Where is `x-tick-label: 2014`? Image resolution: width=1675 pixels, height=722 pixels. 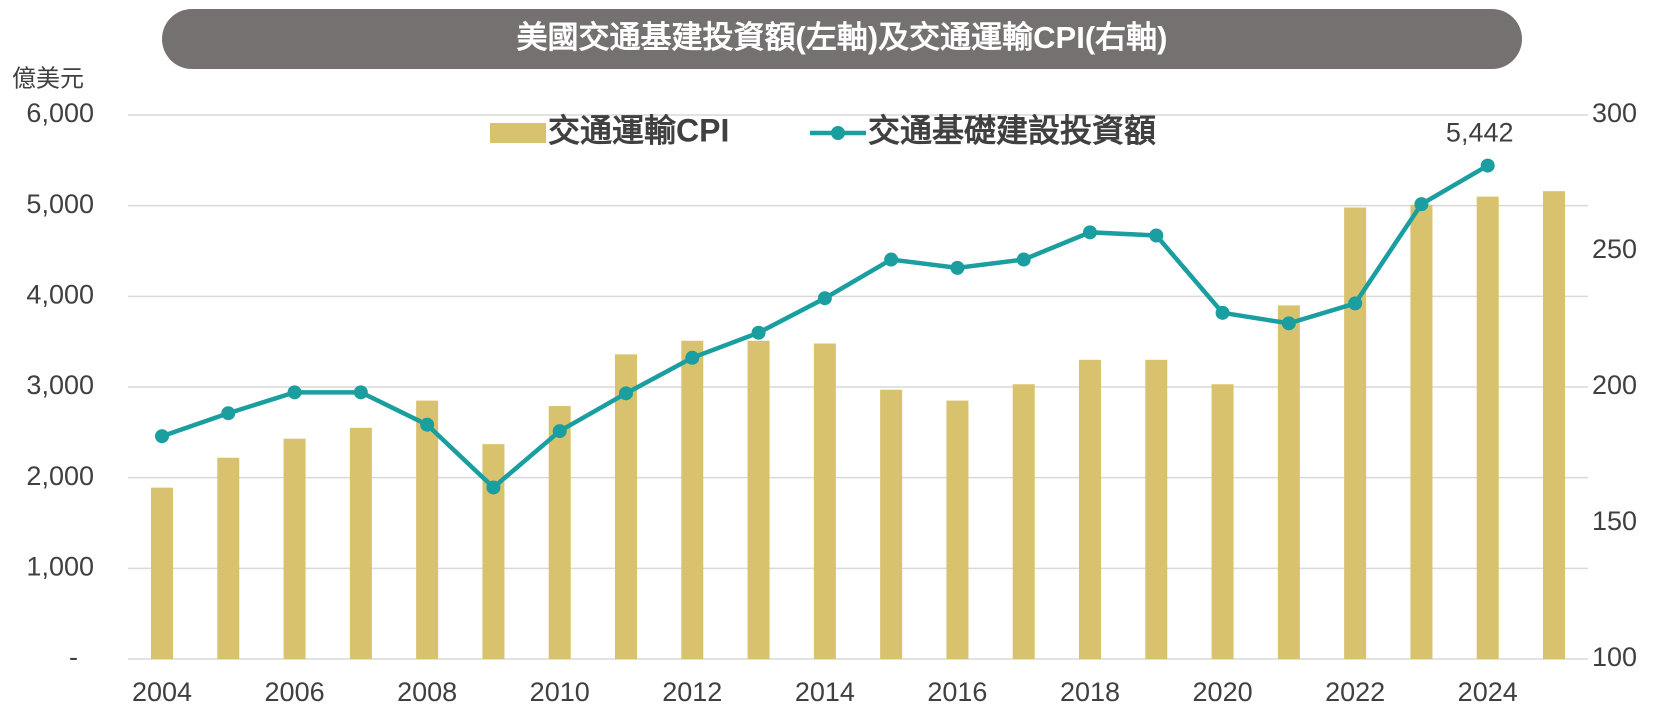 x-tick-label: 2014 is located at coordinates (825, 692).